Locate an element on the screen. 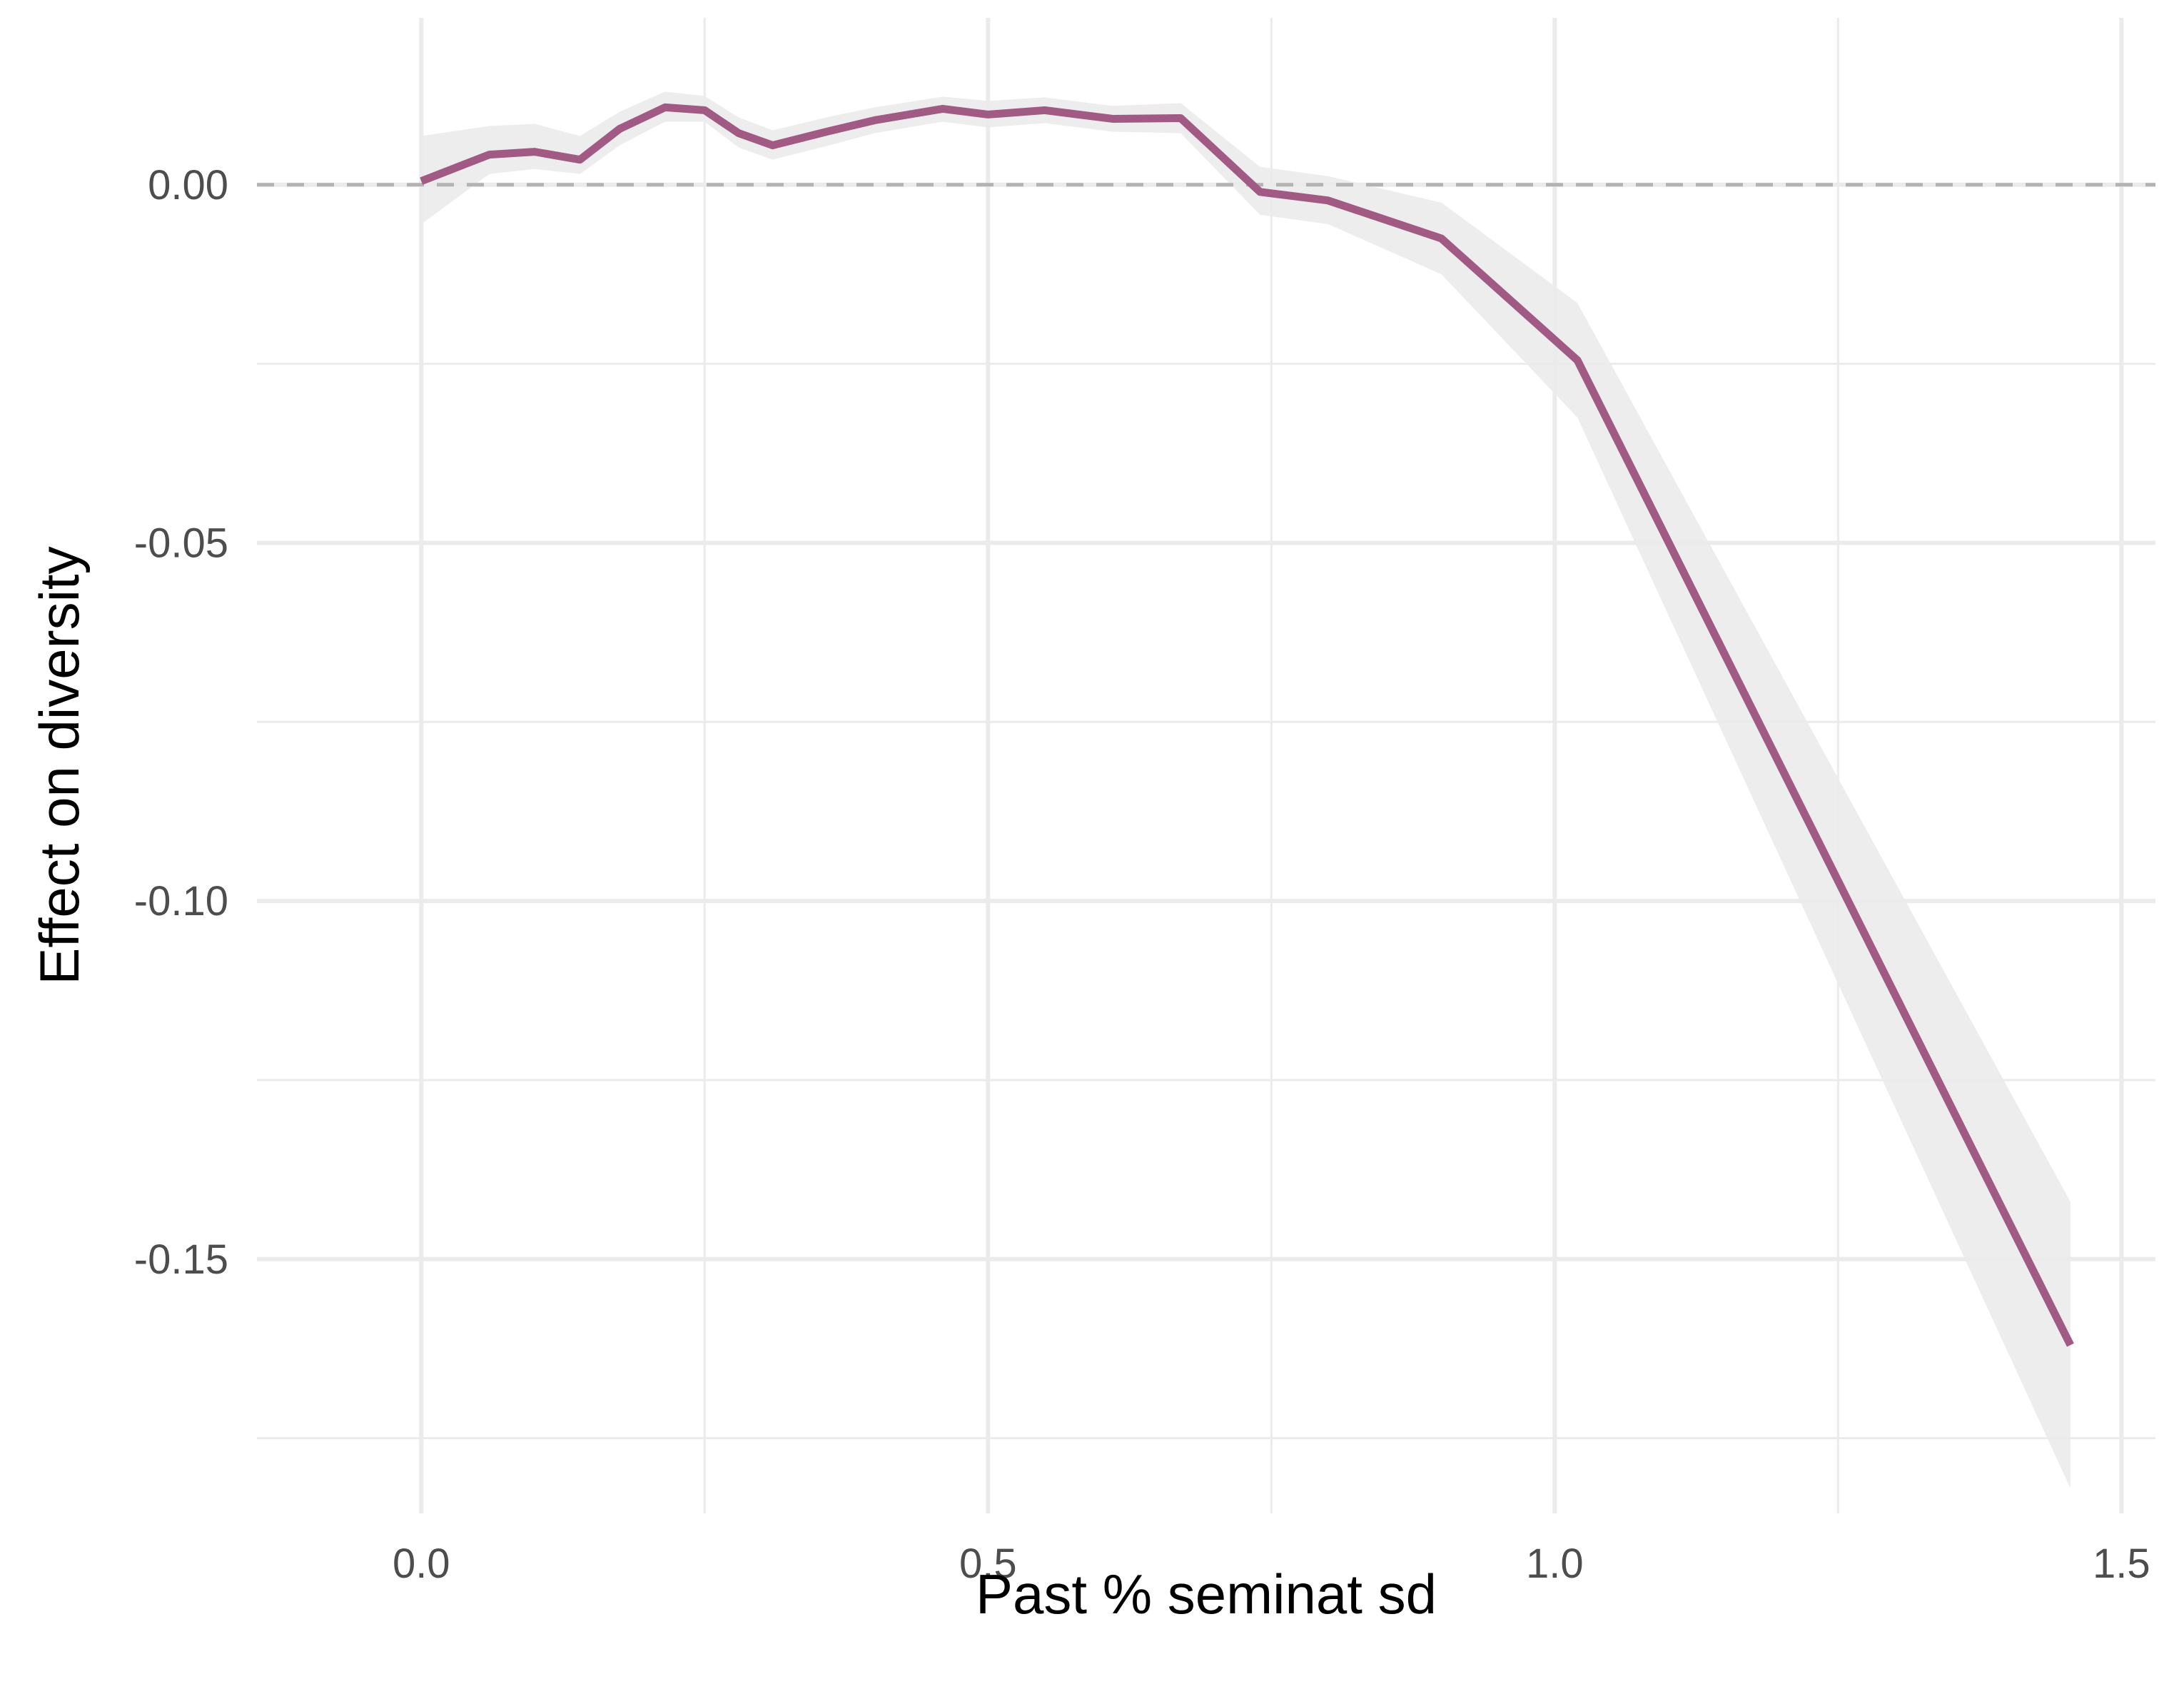  x-axis-title: Past % seminat sd is located at coordinates (1206, 1594).